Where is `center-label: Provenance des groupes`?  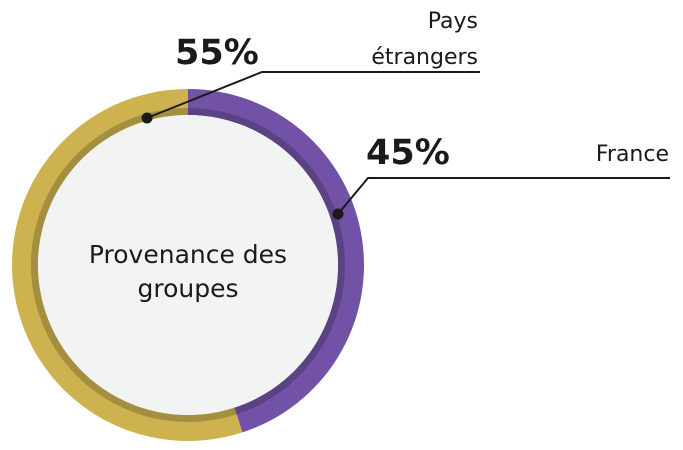
center-label: Provenance des groupes is located at coordinates (188, 271).